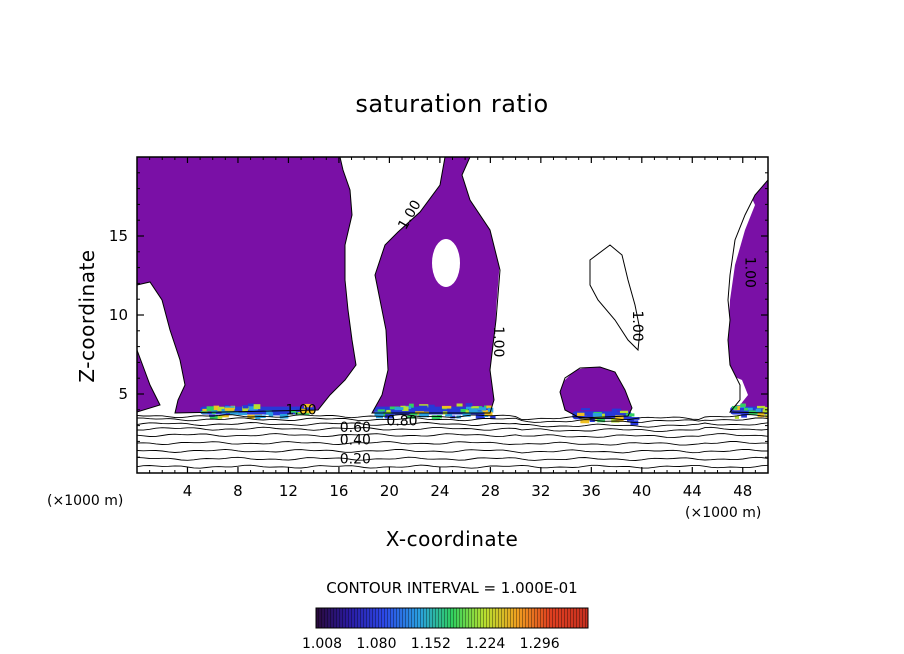 Image resolution: width=904 pixels, height=654 pixels. I want to click on x-tick-label: 12, so click(288, 491).